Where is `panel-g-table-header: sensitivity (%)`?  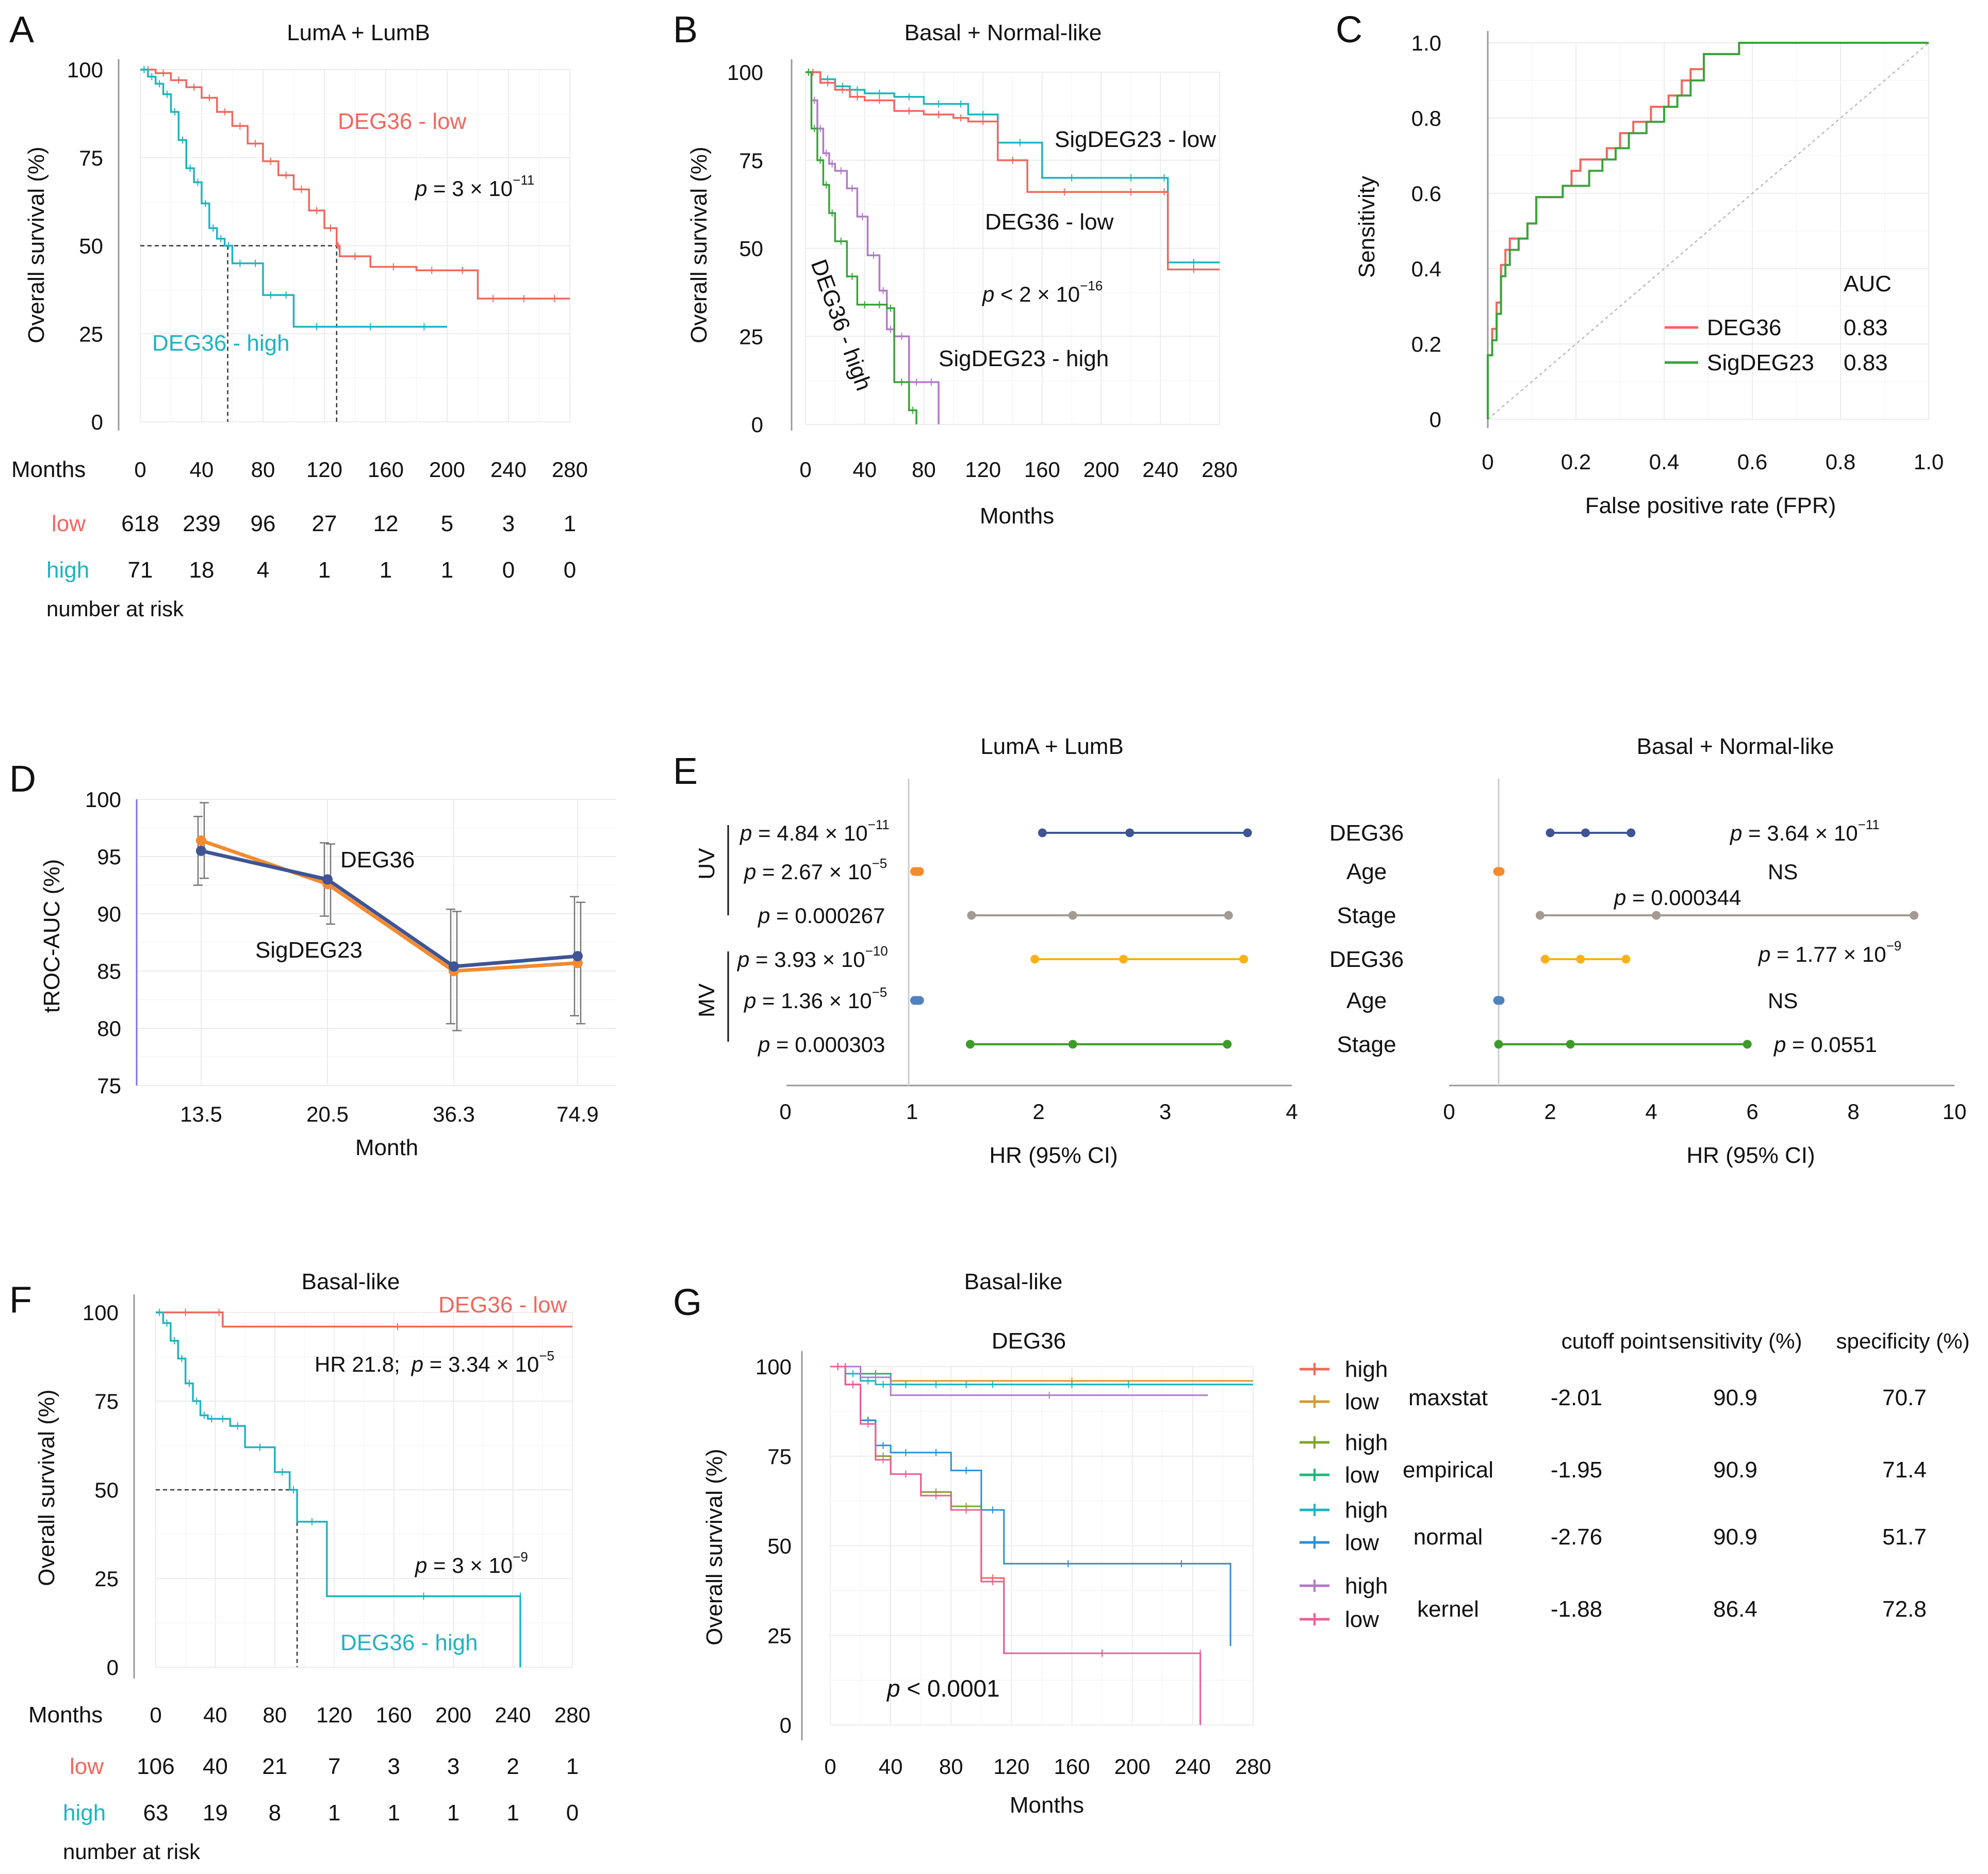 panel-g-table-header: sensitivity (%) is located at coordinates (1735, 1341).